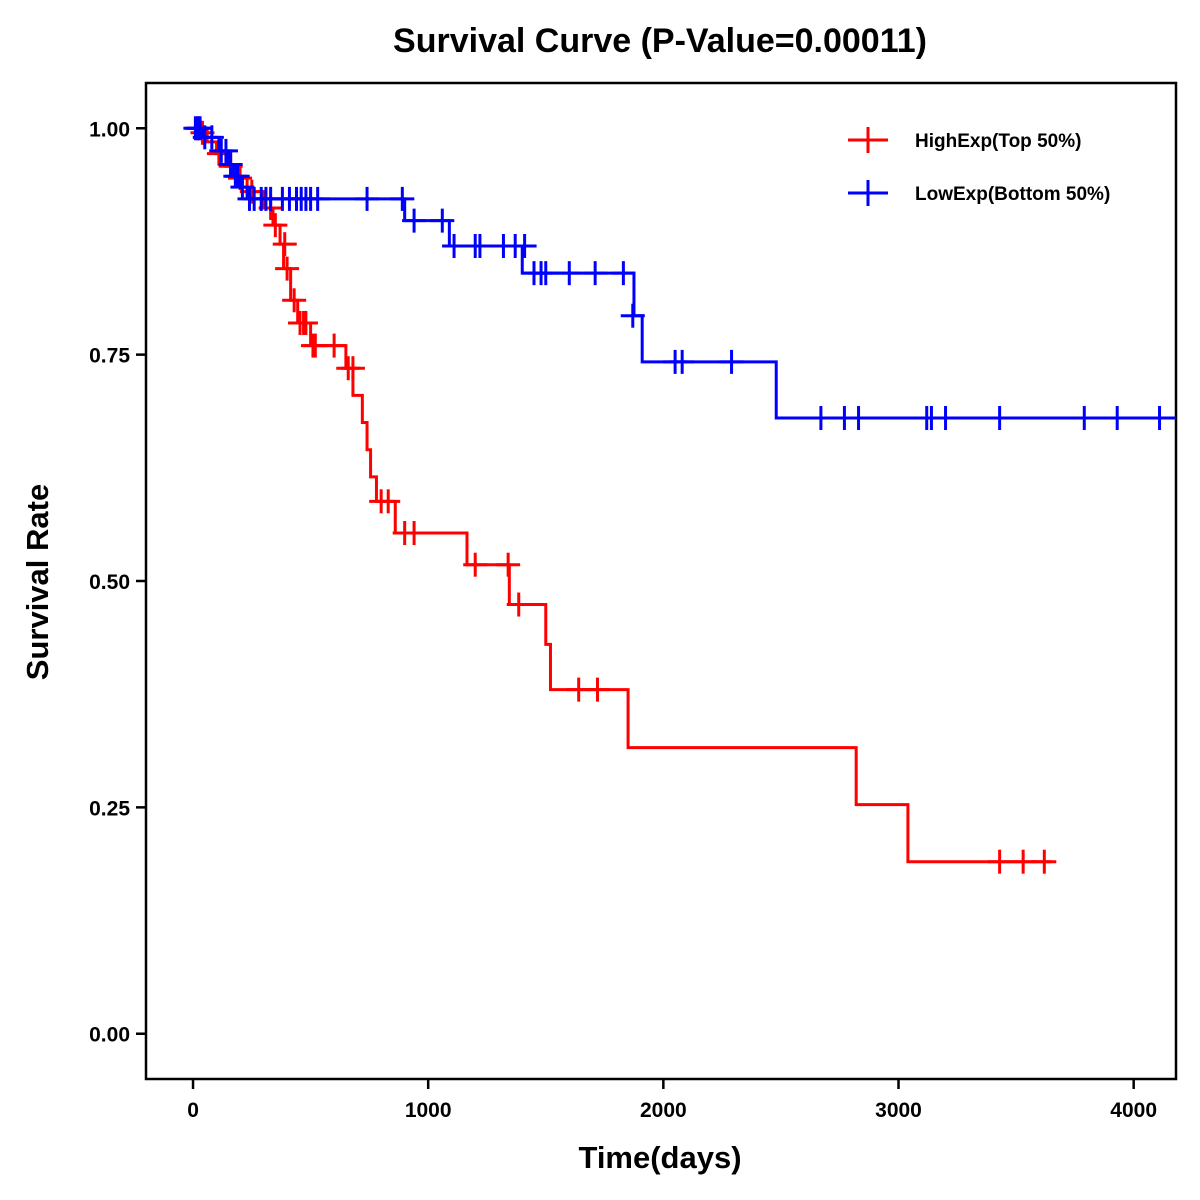 The width and height of the screenshot is (1200, 1200). I want to click on y-tick-label: 0.00, so click(109, 1035).